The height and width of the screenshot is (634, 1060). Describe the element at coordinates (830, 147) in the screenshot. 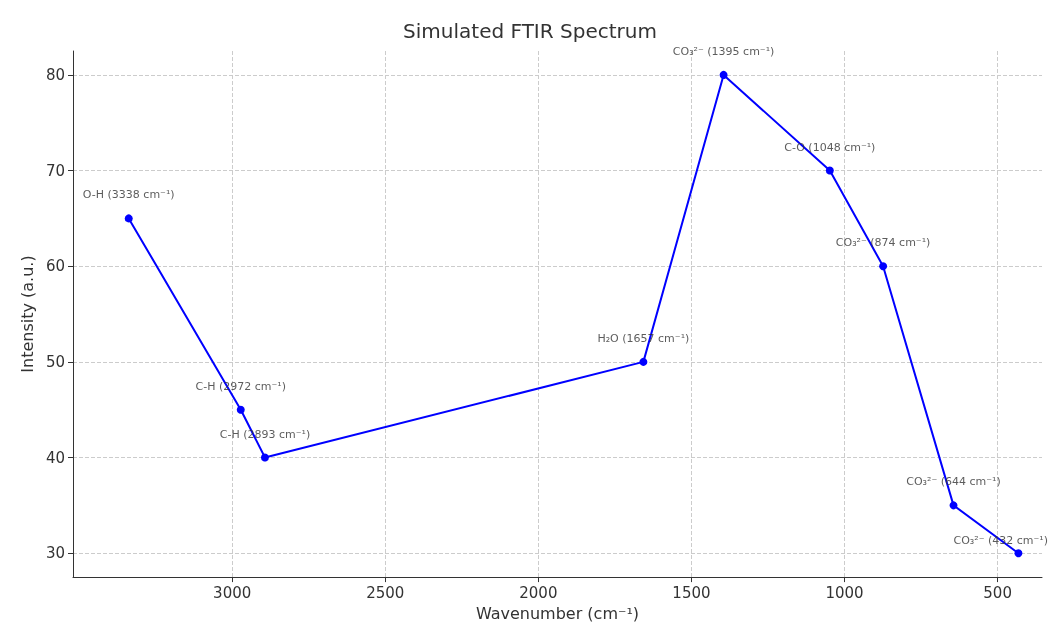

I see `annotation: C-O (1048 cm⁻¹)` at that location.